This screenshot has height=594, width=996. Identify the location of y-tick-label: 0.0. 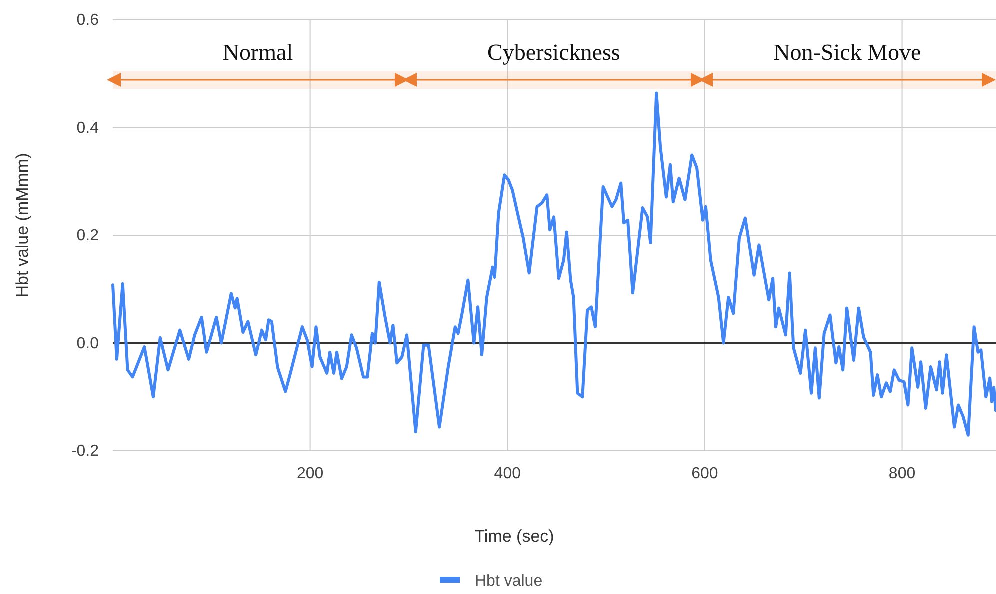
(88, 343).